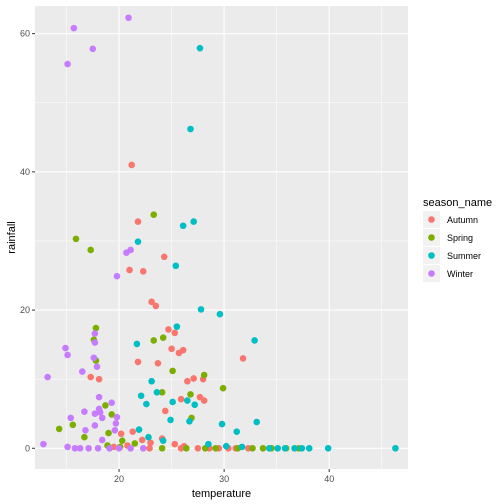 The width and height of the screenshot is (504, 504). I want to click on legend-label-winter: Winter, so click(460, 274).